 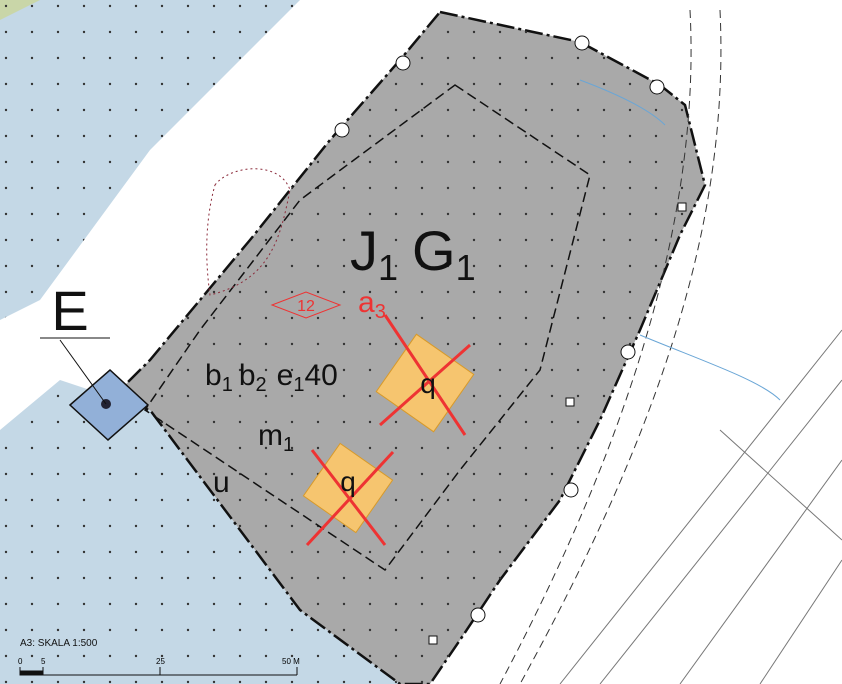 What do you see at coordinates (158, 671) in the screenshot?
I see `scale-bar` at bounding box center [158, 671].